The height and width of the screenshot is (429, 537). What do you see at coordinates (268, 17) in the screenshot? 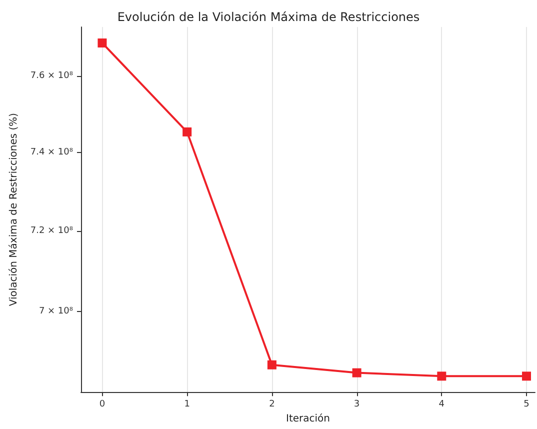
I see `chart-title: Evolución de la Violación Máxima de Restricciones` at bounding box center [268, 17].